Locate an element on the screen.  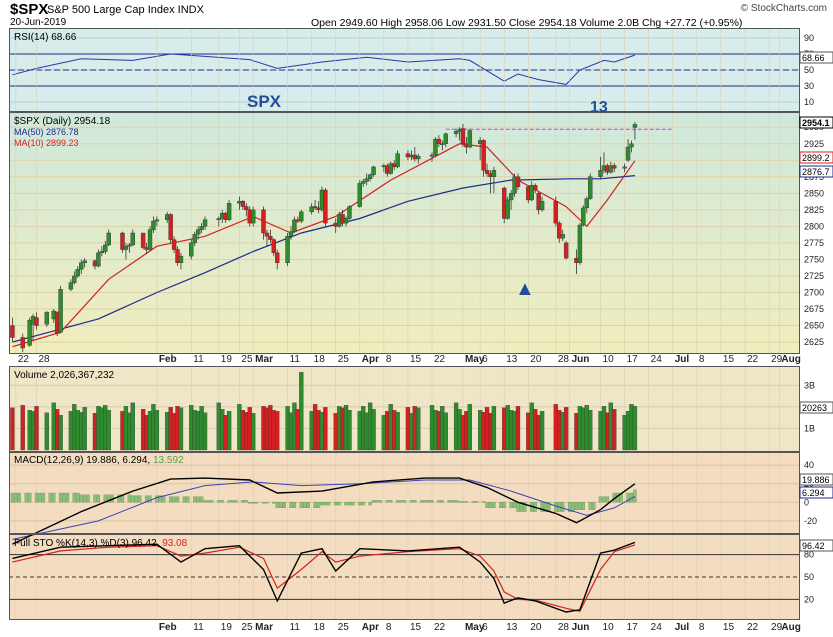
y-tick-label: 10 is located at coordinates (809, 102).